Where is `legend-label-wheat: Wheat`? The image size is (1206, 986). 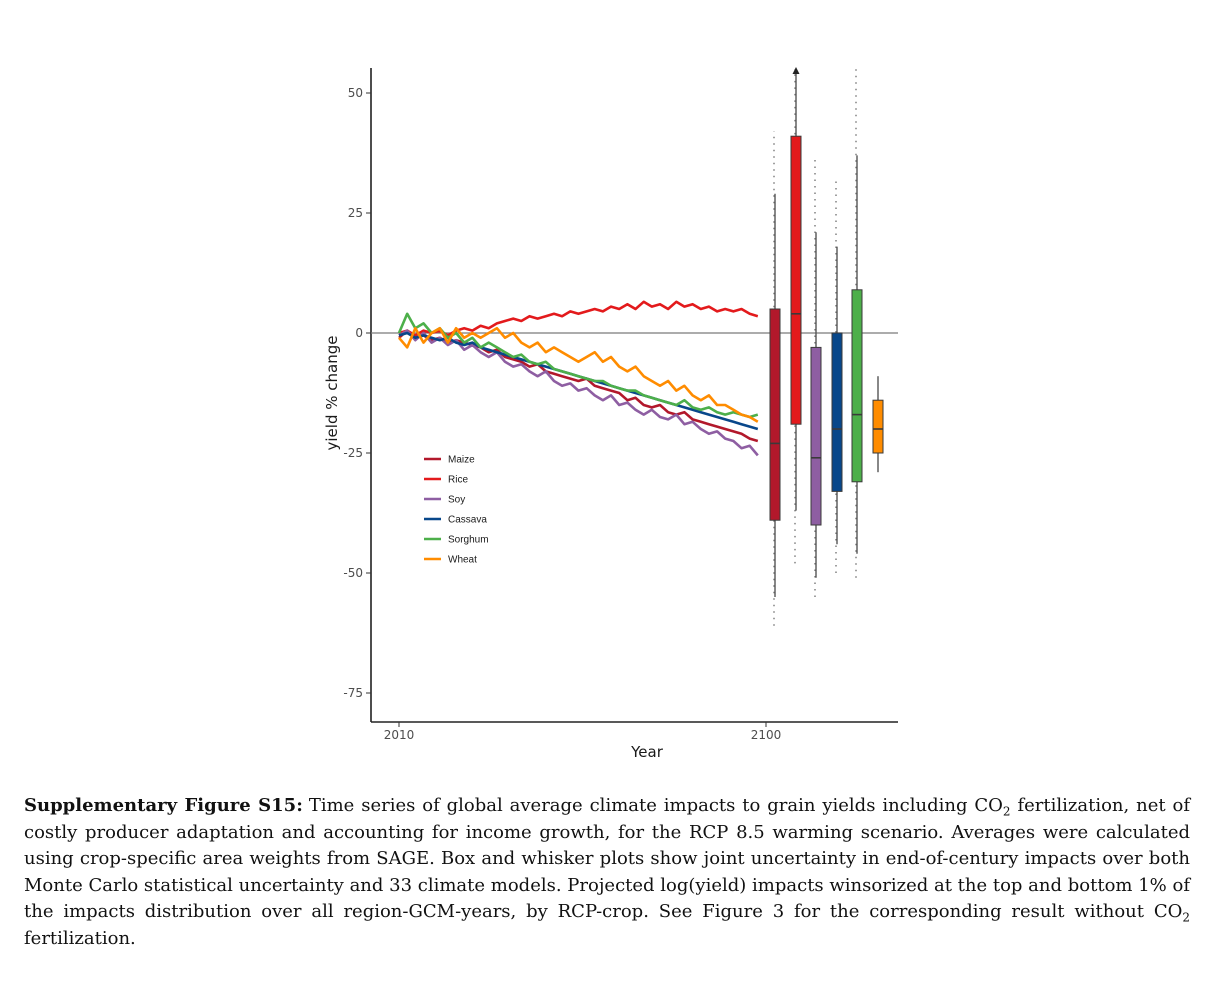 legend-label-wheat: Wheat is located at coordinates (462, 560).